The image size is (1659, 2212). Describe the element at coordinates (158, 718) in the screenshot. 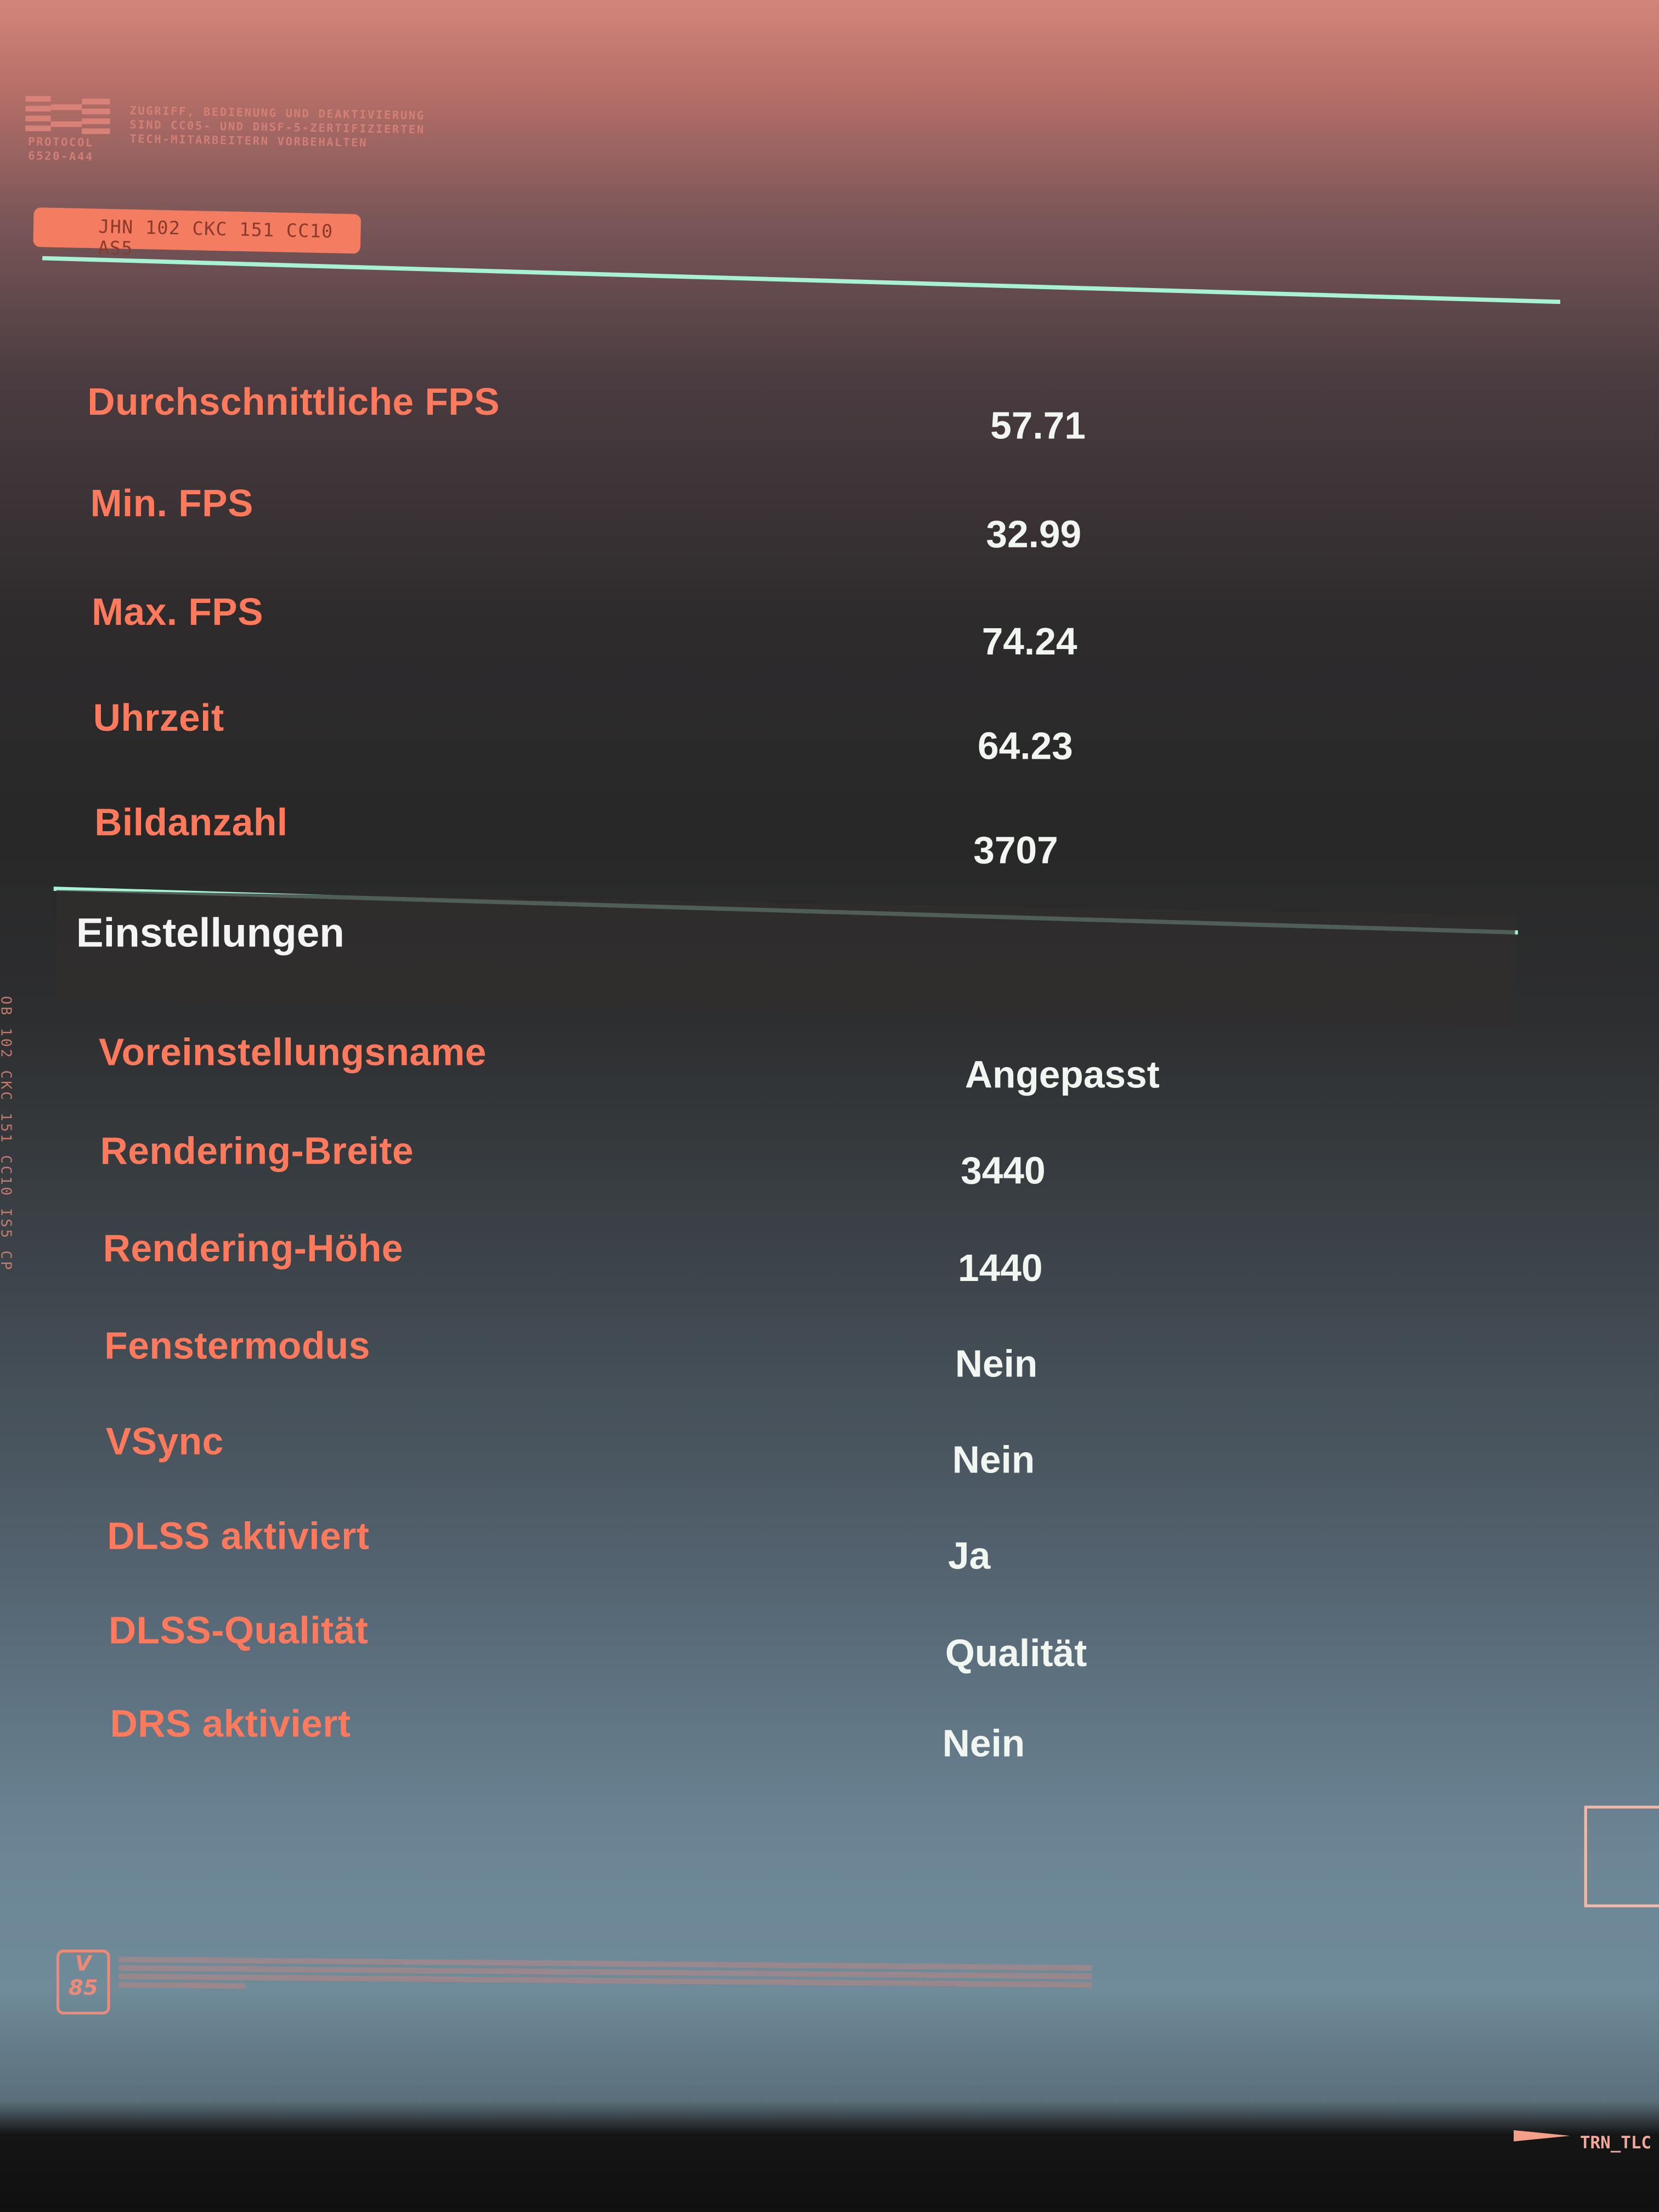

I see `result-label-time: Uhrzeit` at that location.